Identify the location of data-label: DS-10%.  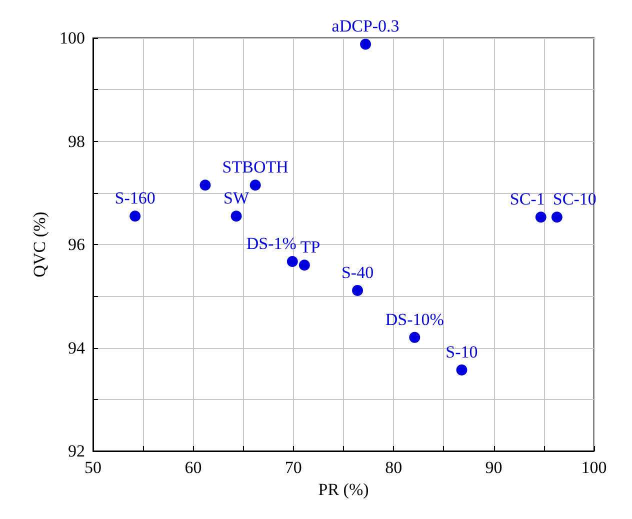
(414, 319).